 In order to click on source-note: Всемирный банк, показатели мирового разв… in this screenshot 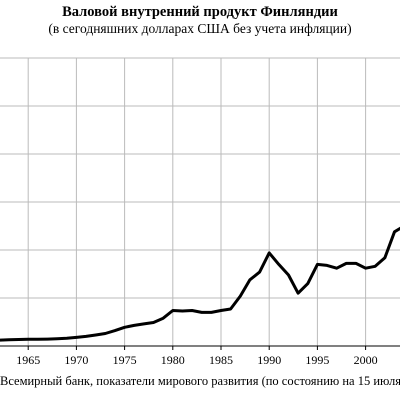, I will do `click(200, 381)`.